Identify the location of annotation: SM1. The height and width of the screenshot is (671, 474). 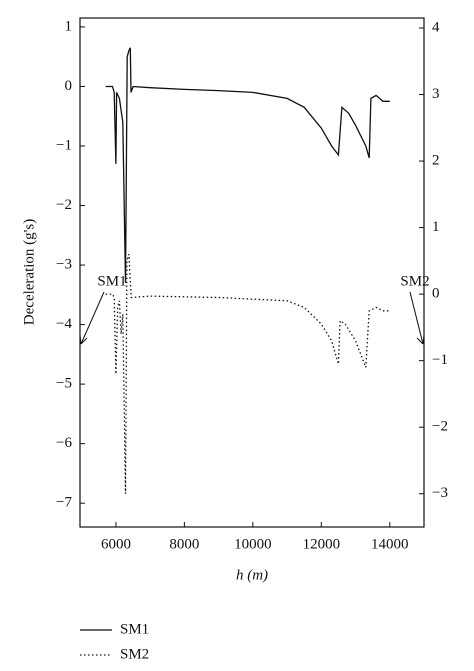
(111, 281).